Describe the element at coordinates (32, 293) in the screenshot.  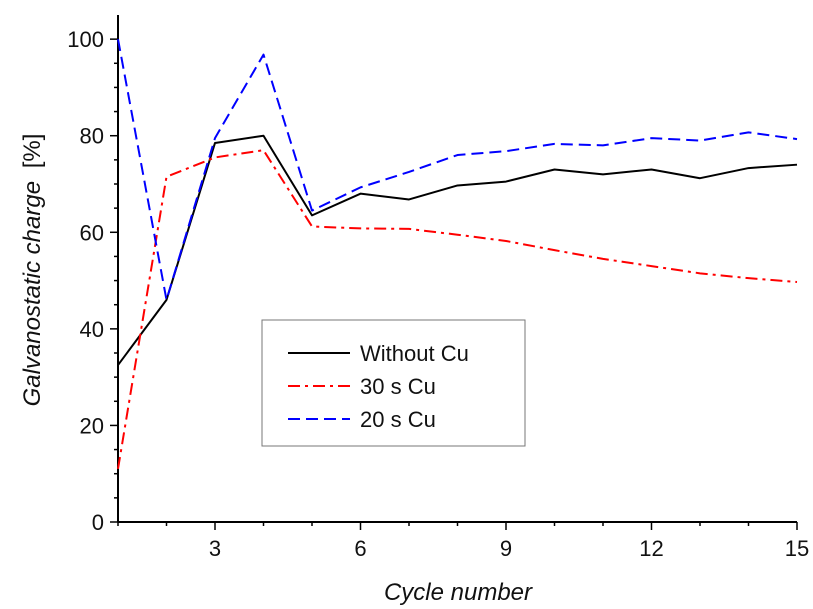
I see `y-axis-label-main: Galvanostatic charge` at that location.